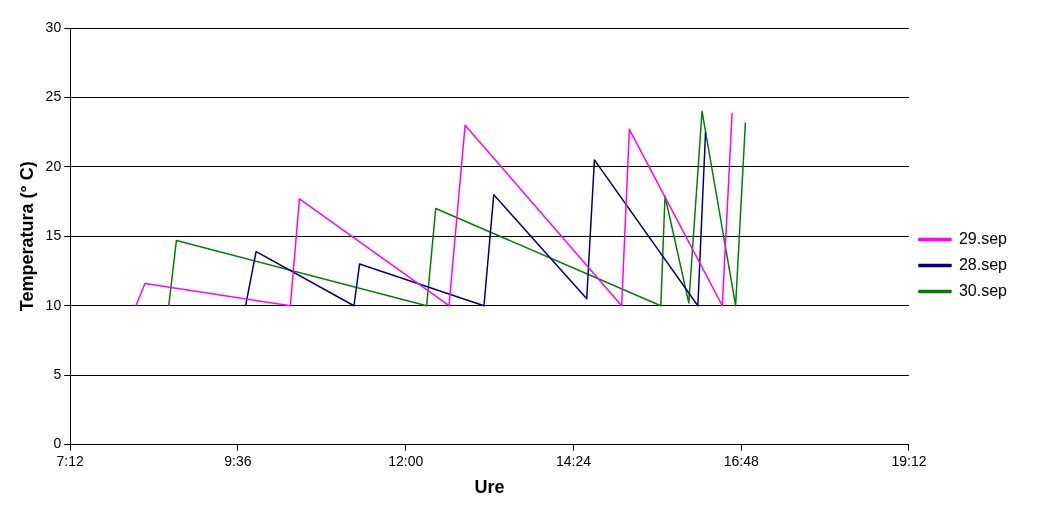 The image size is (1045, 517). I want to click on x-tick-label: 19:12, so click(909, 460).